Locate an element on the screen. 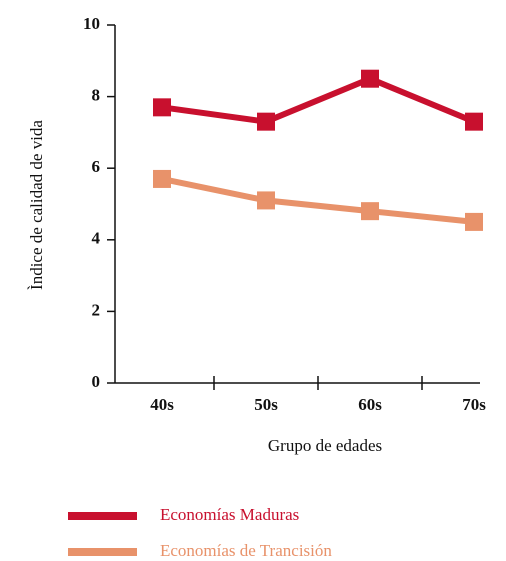  y-tick-label: 6 is located at coordinates (96, 166).